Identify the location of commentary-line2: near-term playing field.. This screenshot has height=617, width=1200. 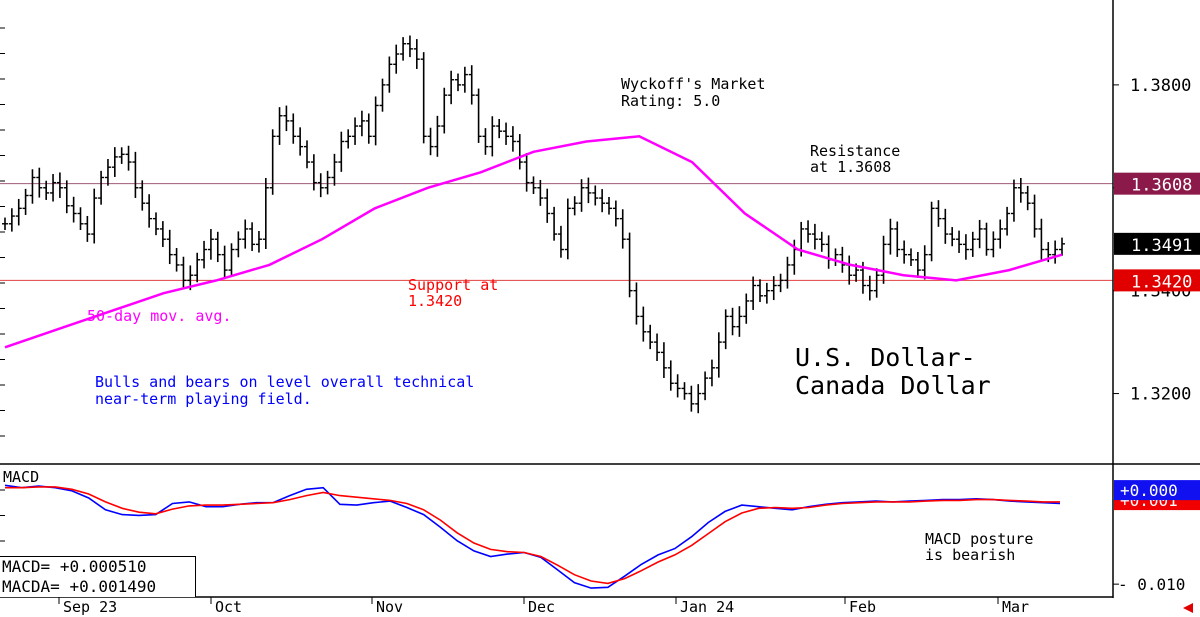
(203, 399).